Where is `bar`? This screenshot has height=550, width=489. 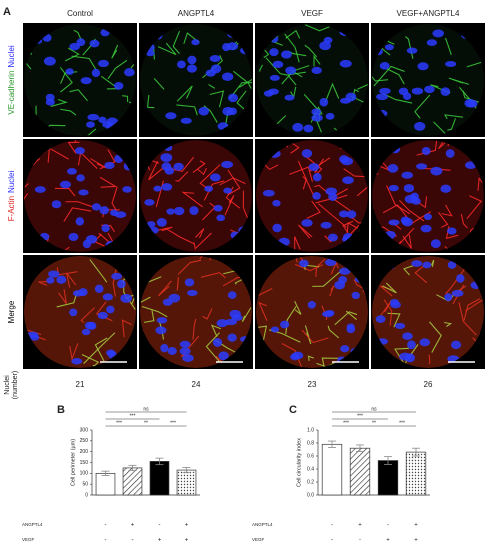 bar is located at coordinates (388, 478).